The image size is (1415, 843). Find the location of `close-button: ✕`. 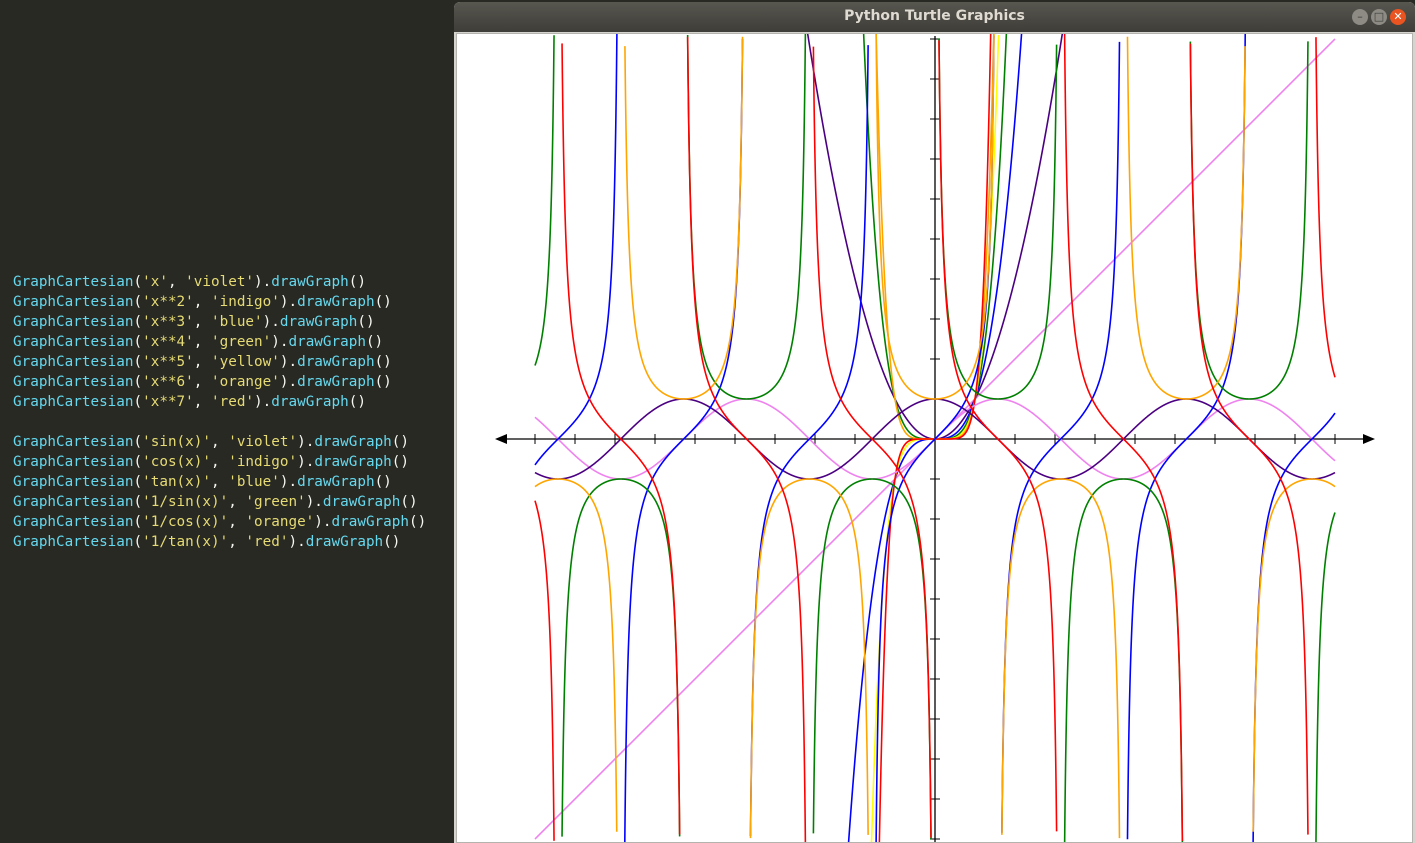

close-button: ✕ is located at coordinates (1398, 17).